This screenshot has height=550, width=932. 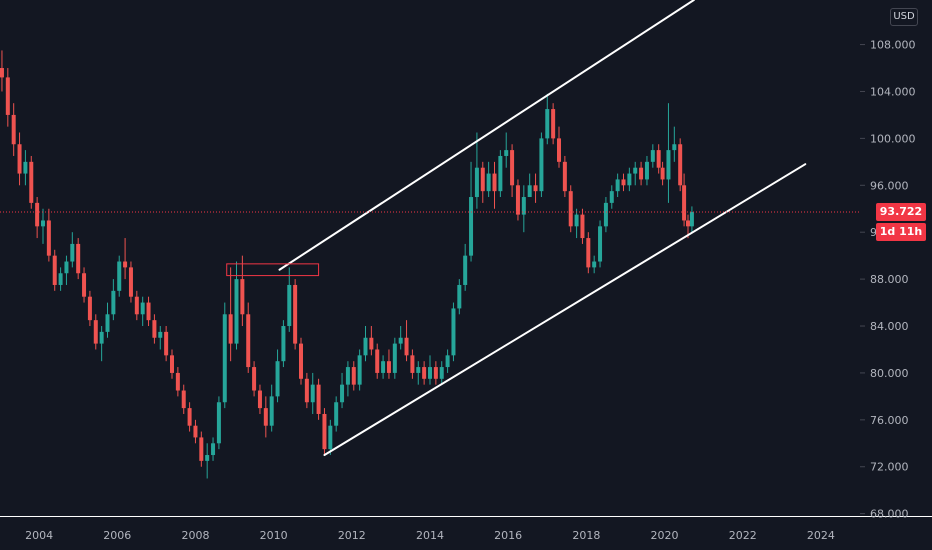 What do you see at coordinates (904, 17) in the screenshot?
I see `currency-button: USD` at bounding box center [904, 17].